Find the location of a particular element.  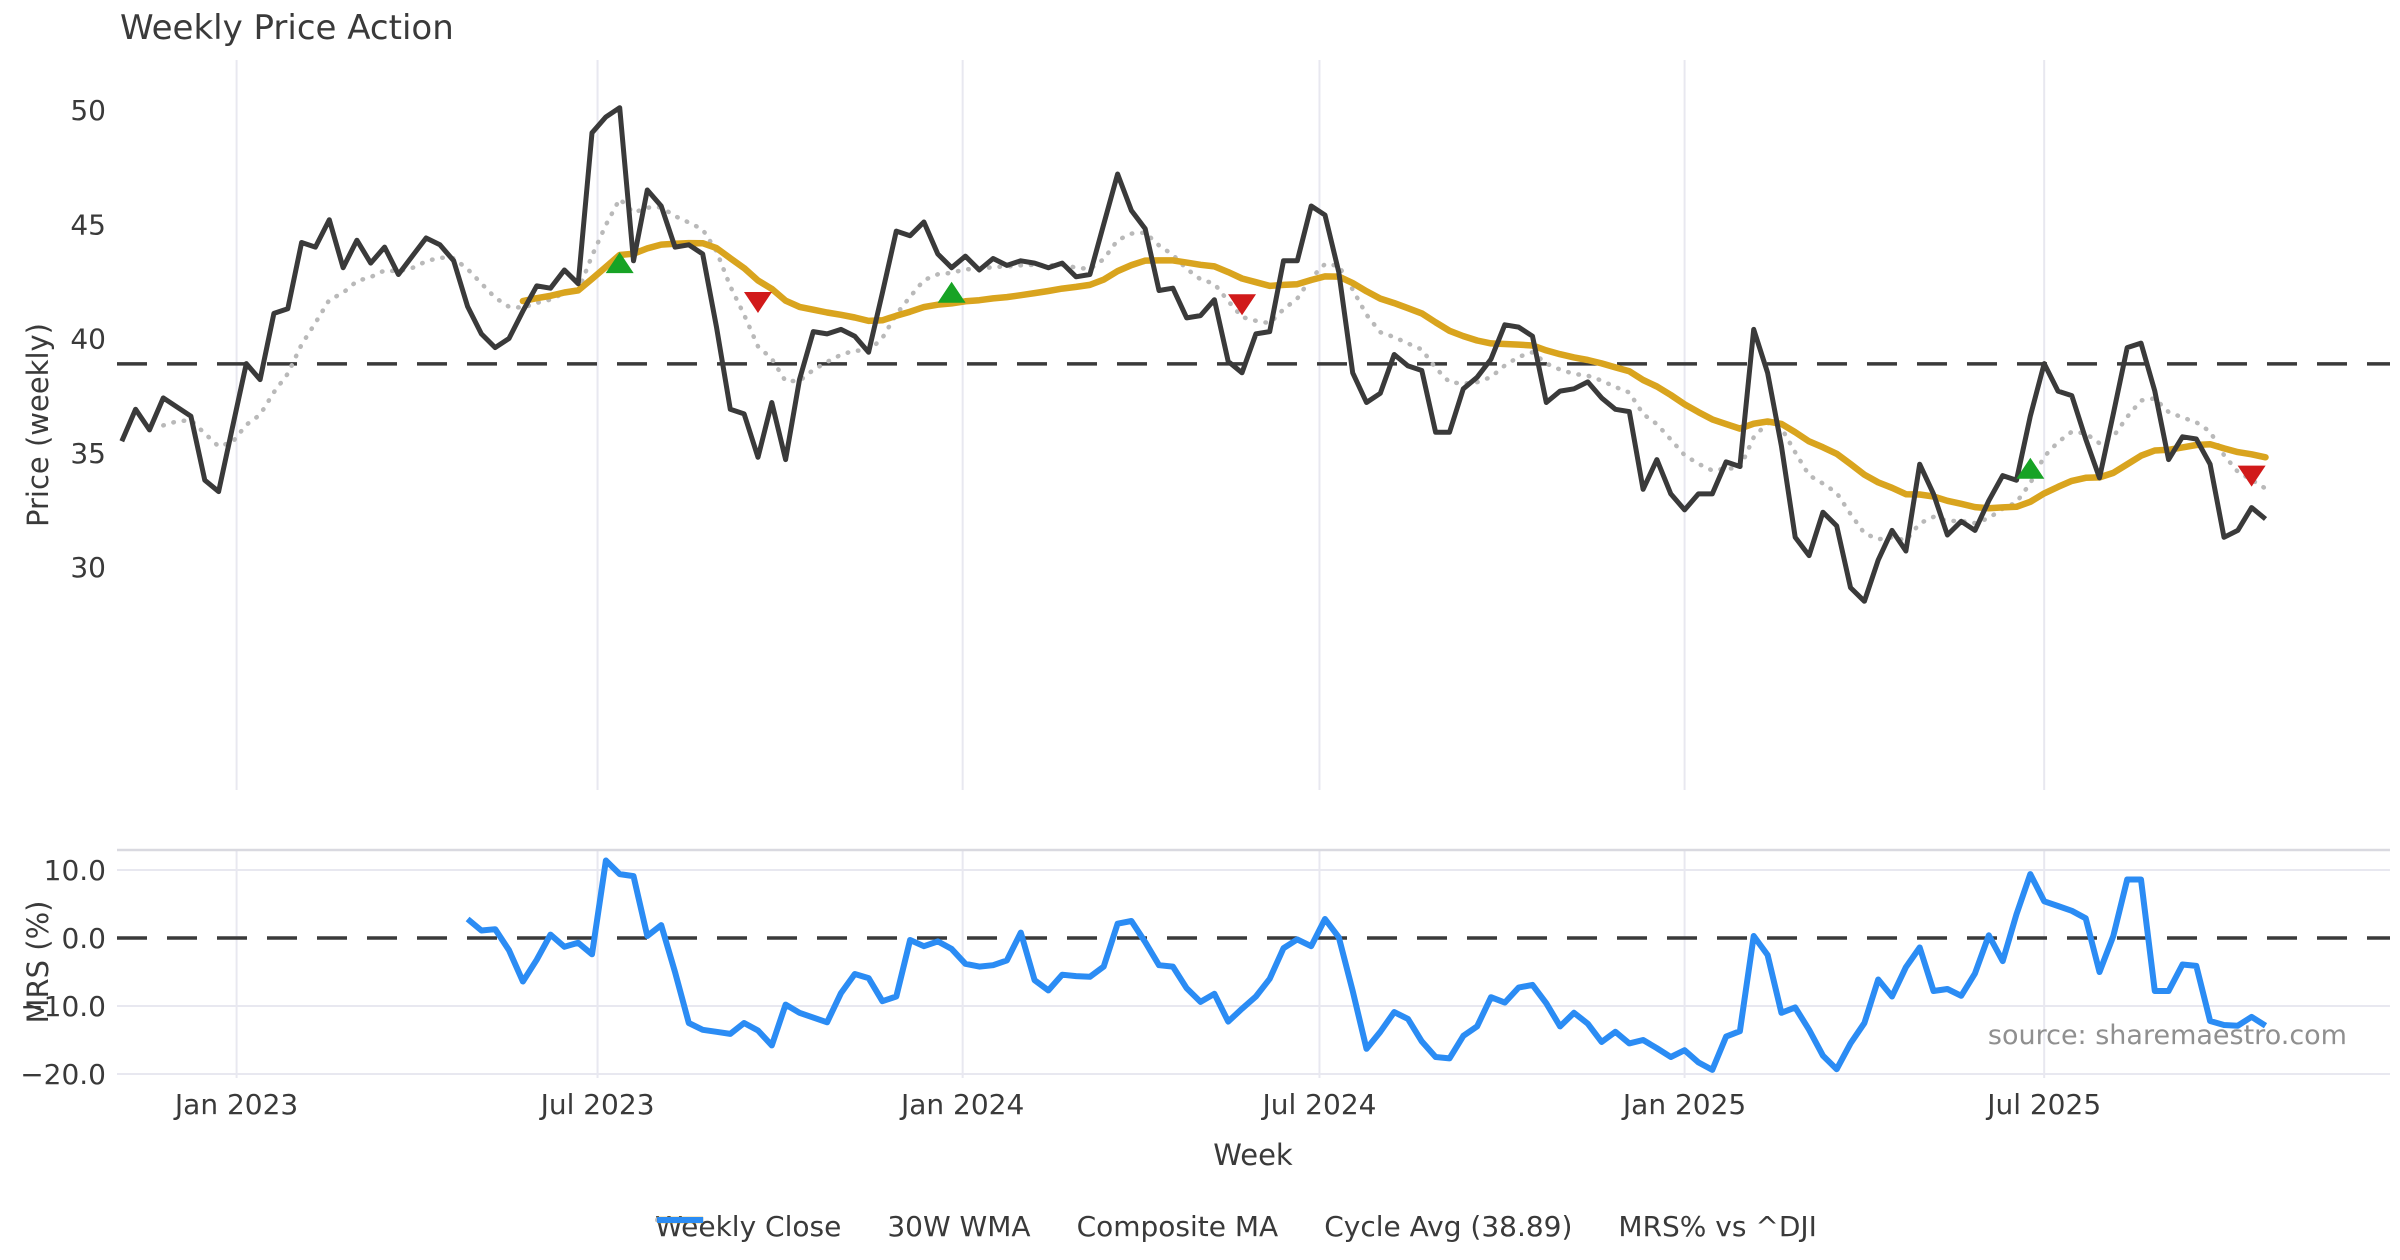

legend-label: Cycle Avg (38.89) is located at coordinates (1448, 1226).